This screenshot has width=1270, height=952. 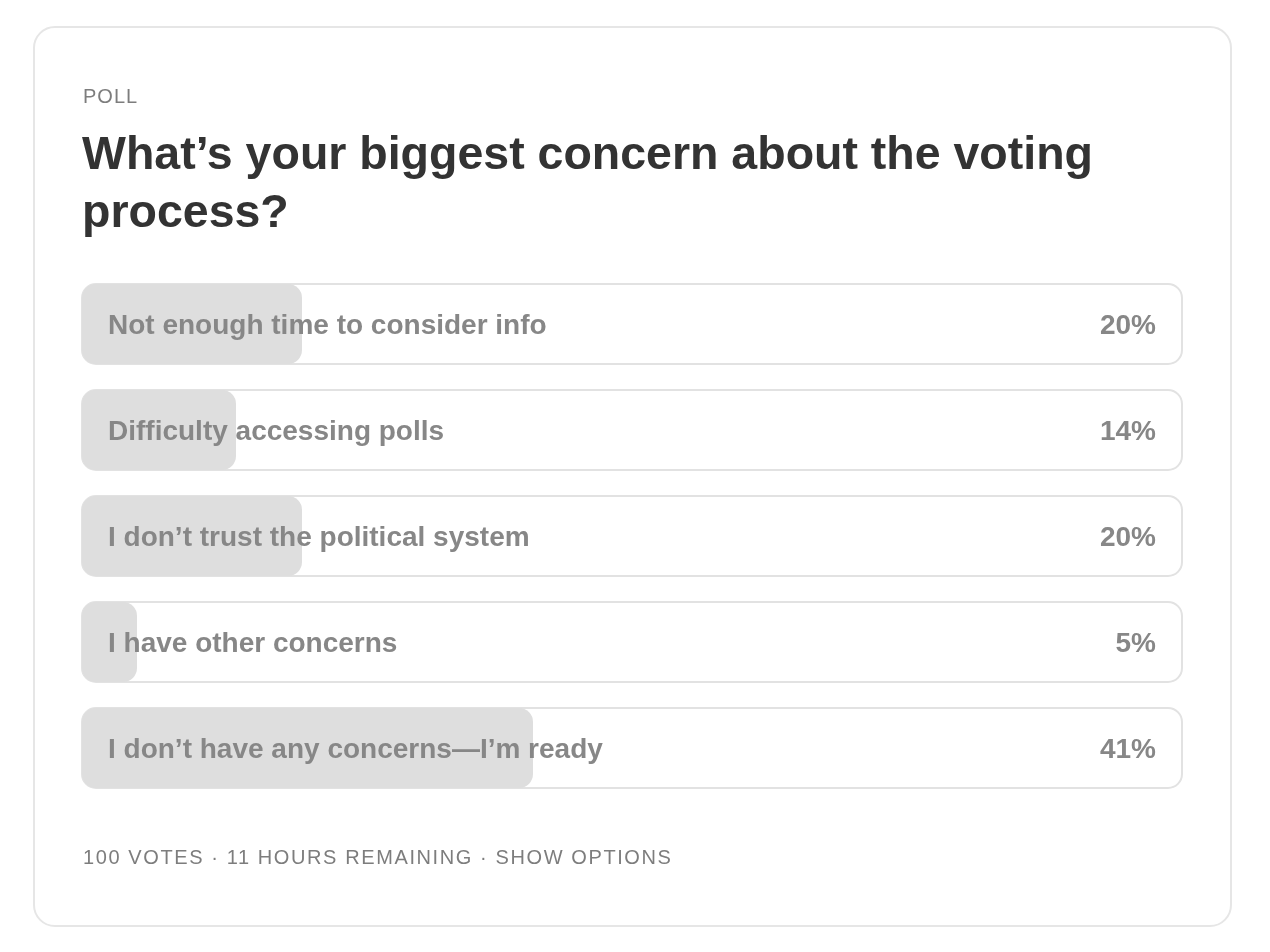 What do you see at coordinates (1136, 642) in the screenshot?
I see `data-label: 5%` at bounding box center [1136, 642].